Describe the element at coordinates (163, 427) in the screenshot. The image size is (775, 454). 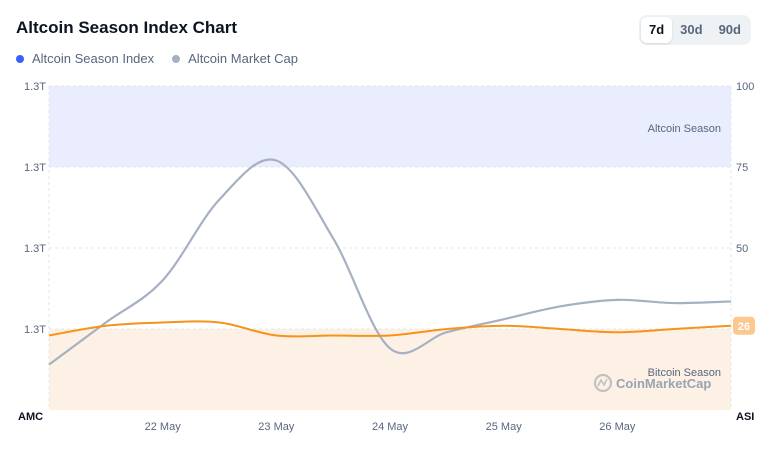
I see `x-axis-tick-label: 22 May` at that location.